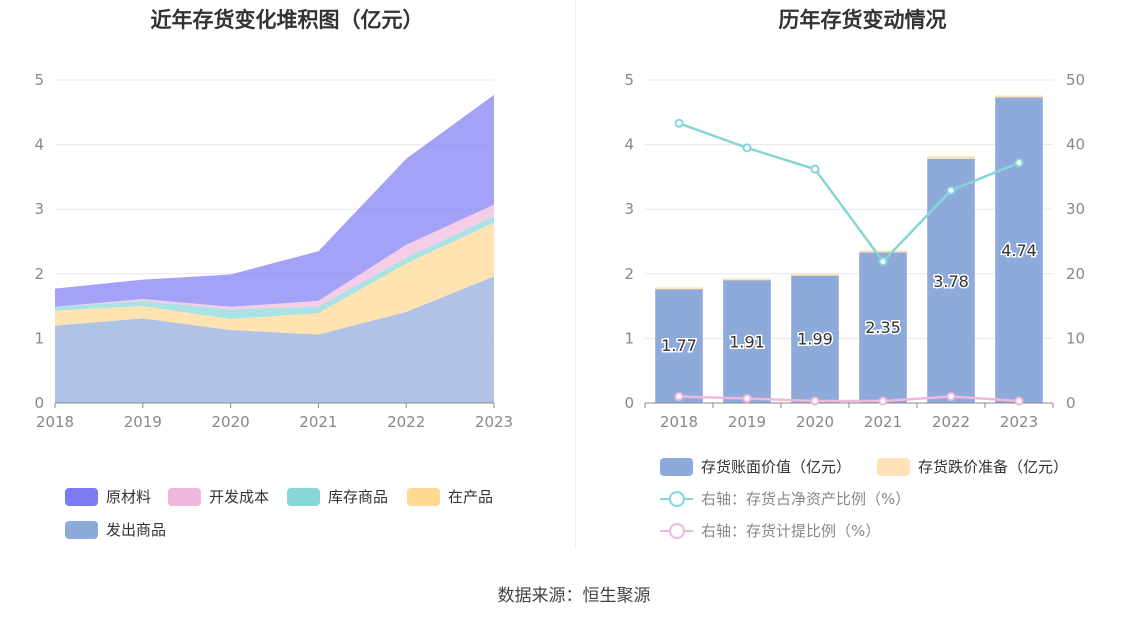 The width and height of the screenshot is (1148, 619). I want to click on y2-tick-label: 20, so click(1075, 274).